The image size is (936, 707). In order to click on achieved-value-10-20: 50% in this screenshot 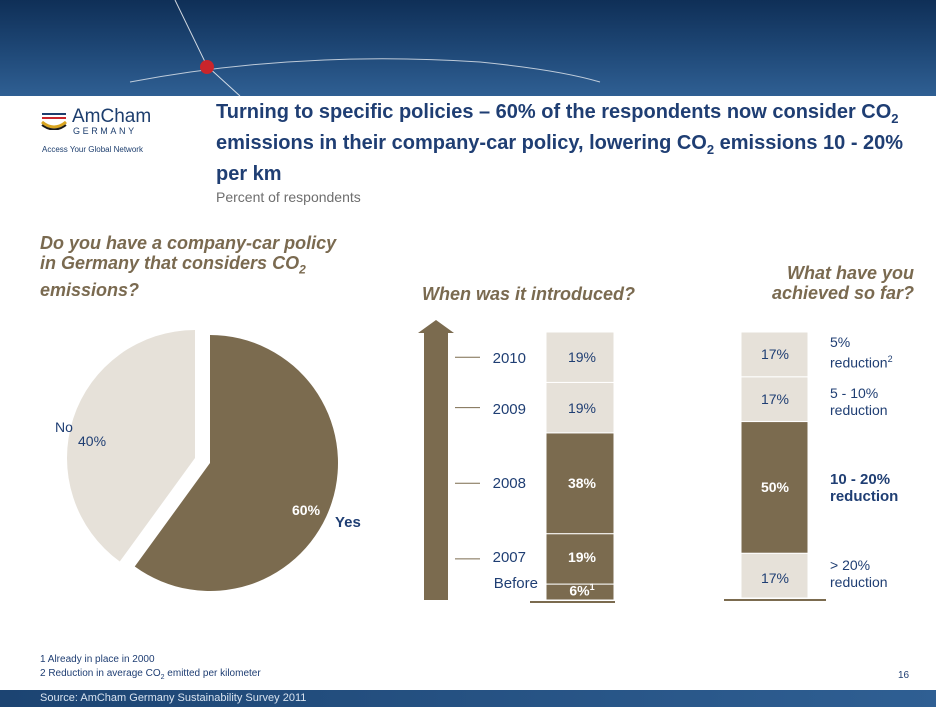, I will do `click(775, 487)`.